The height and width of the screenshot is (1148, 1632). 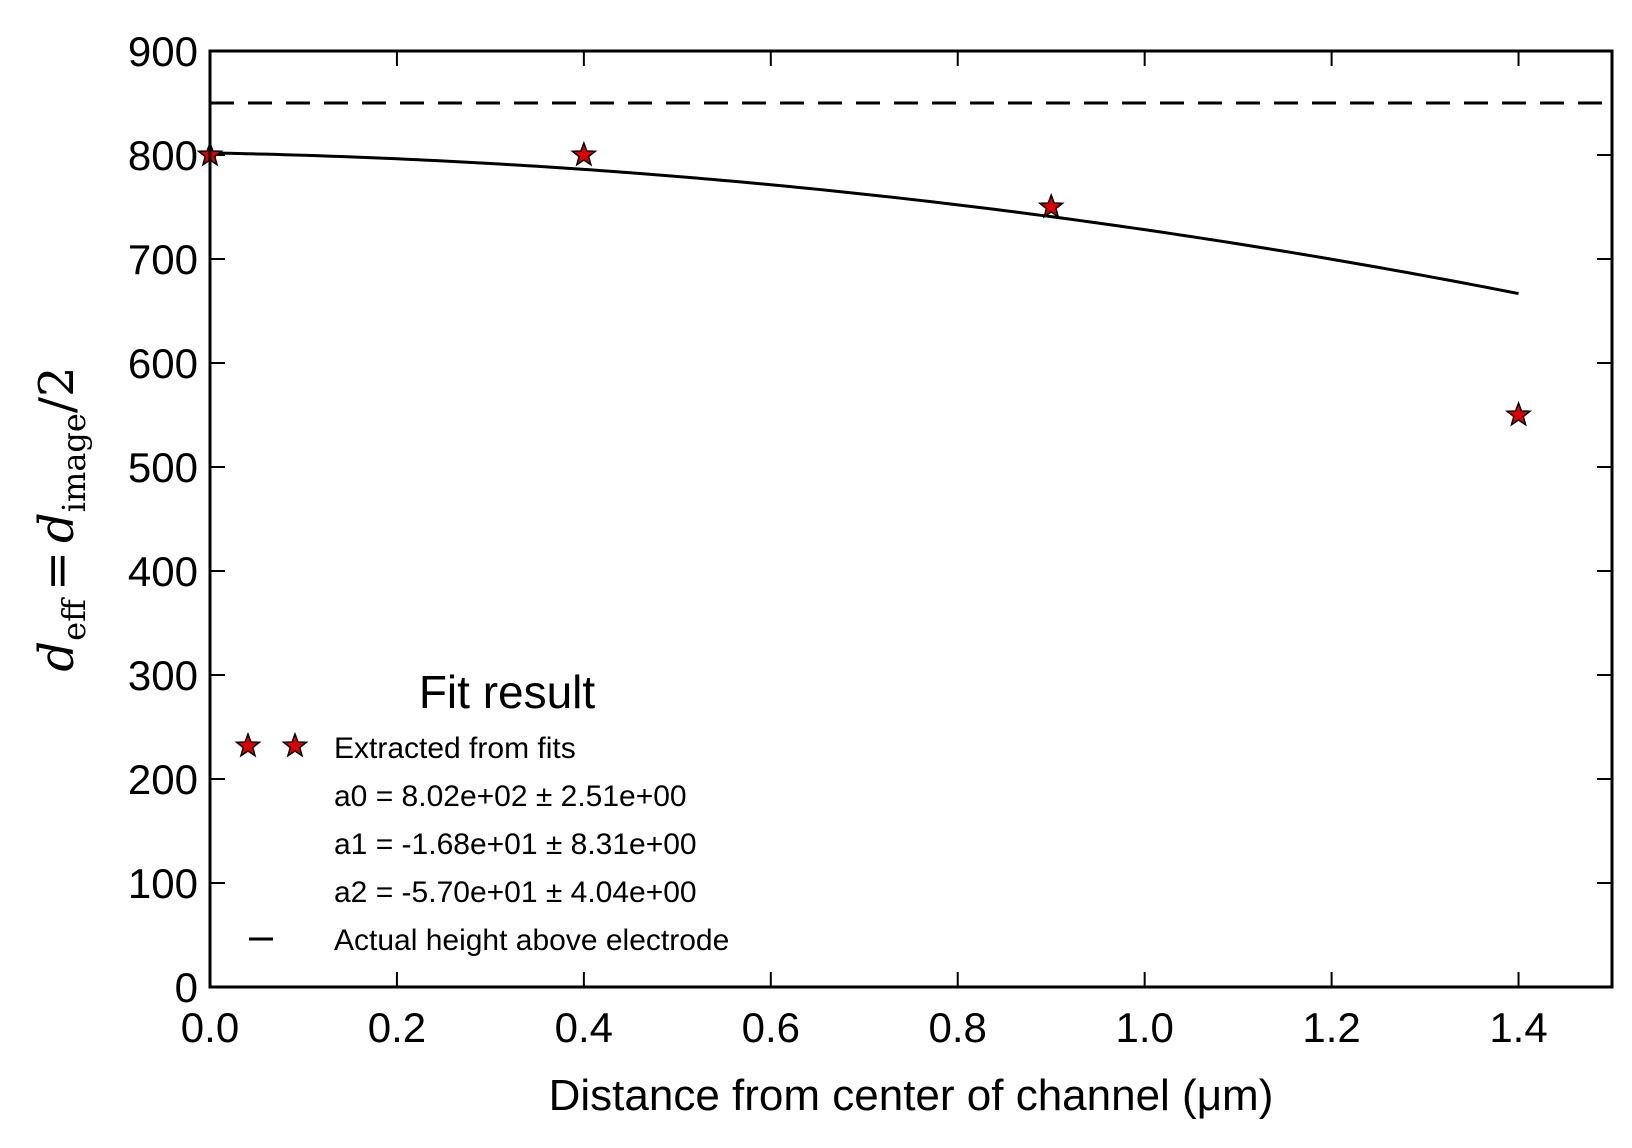 What do you see at coordinates (911, 1095) in the screenshot?
I see `x-axis-label: Distance from center of channel (μm)` at bounding box center [911, 1095].